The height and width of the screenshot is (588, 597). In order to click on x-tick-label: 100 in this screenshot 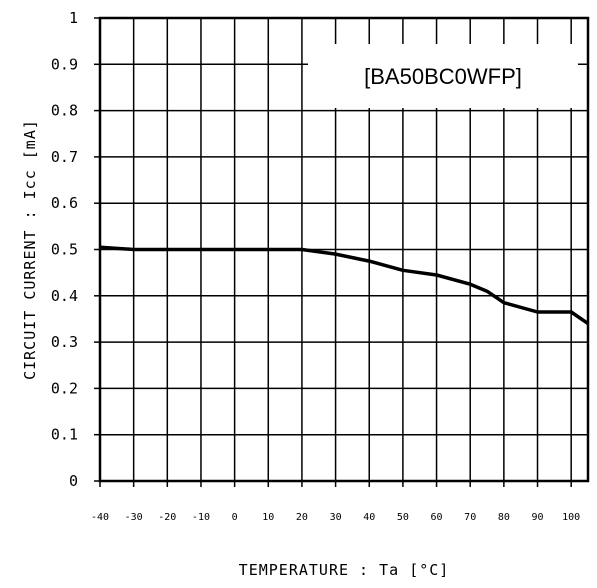, I will do `click(571, 517)`.